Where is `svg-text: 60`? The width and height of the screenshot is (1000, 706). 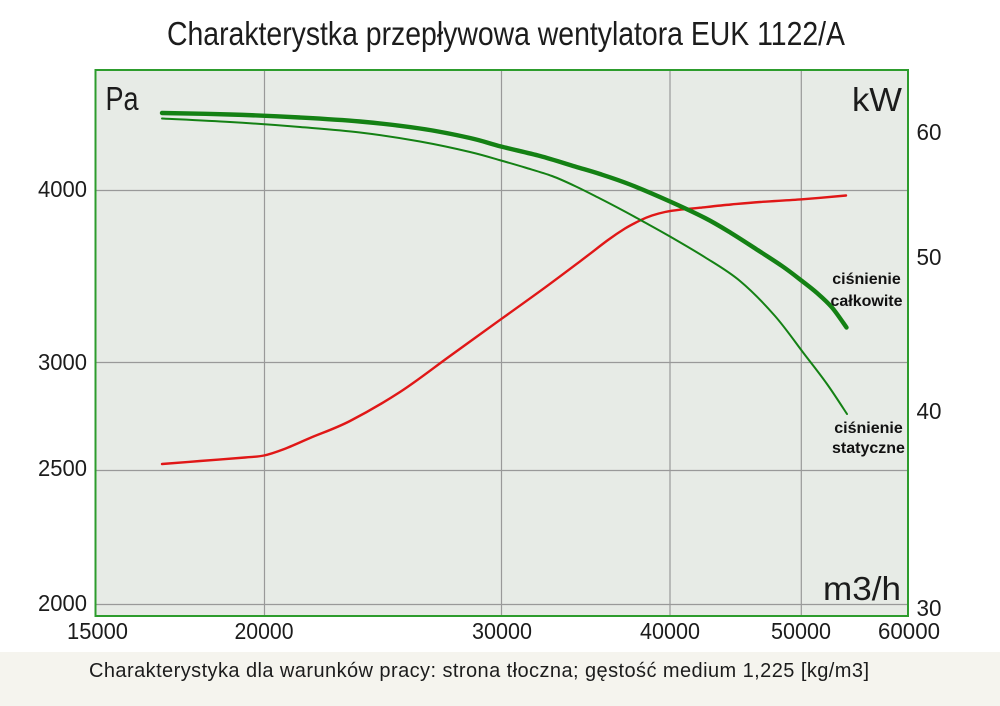 svg-text: 60 is located at coordinates (929, 132).